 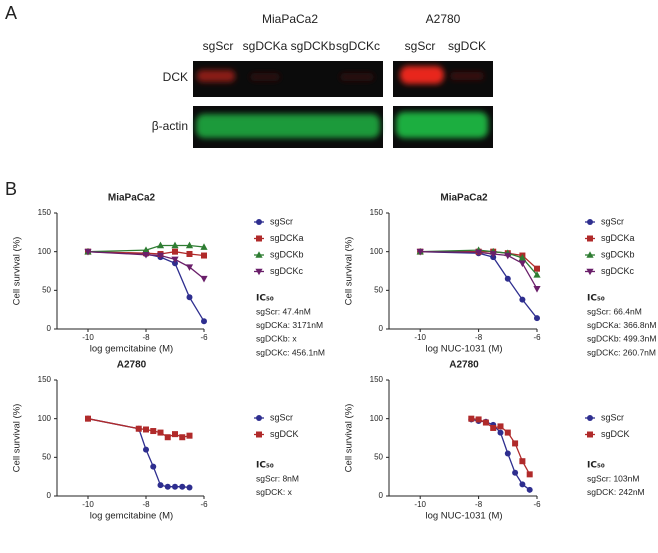 What do you see at coordinates (621, 339) in the screenshot?
I see `ic50-line: sgDCKb: 499.3nM` at bounding box center [621, 339].